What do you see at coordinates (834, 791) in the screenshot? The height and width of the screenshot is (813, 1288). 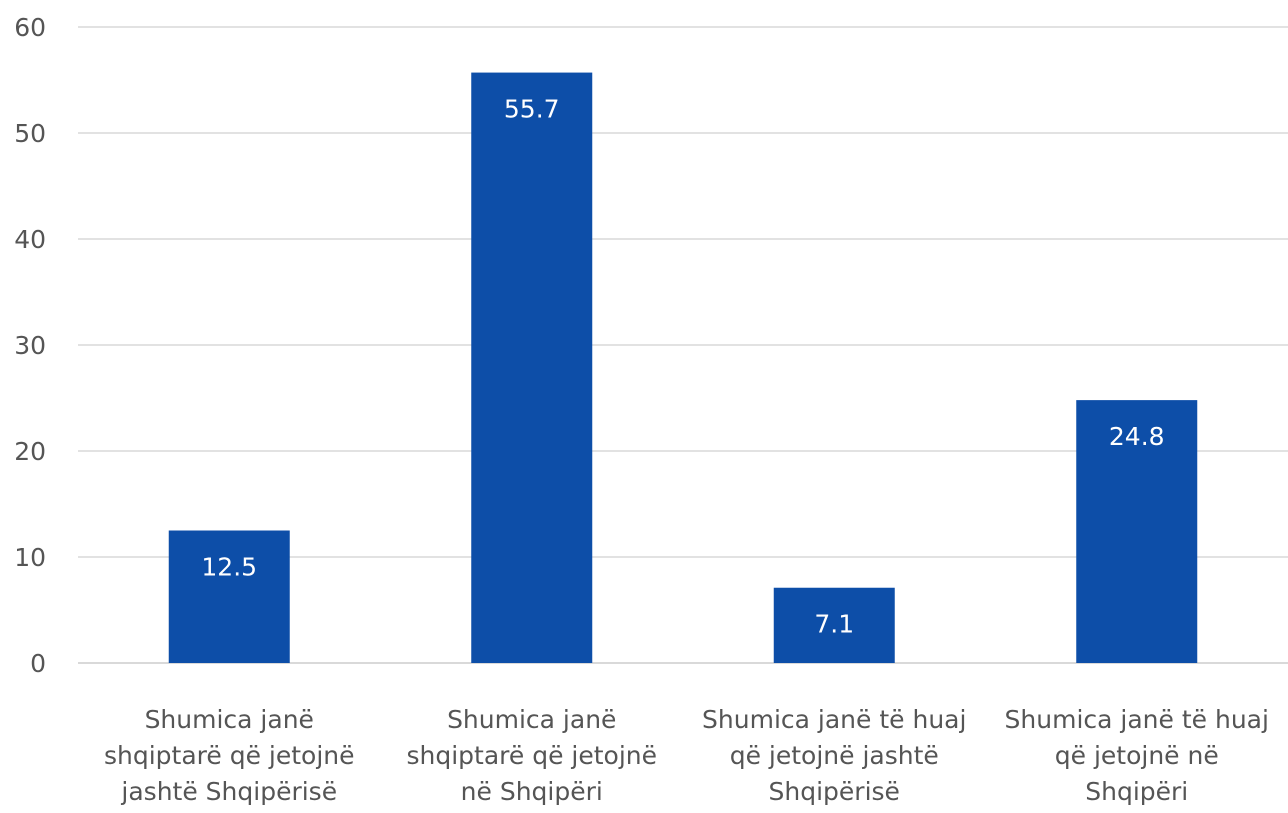 I see `category-label-line: Shqipërisë` at bounding box center [834, 791].